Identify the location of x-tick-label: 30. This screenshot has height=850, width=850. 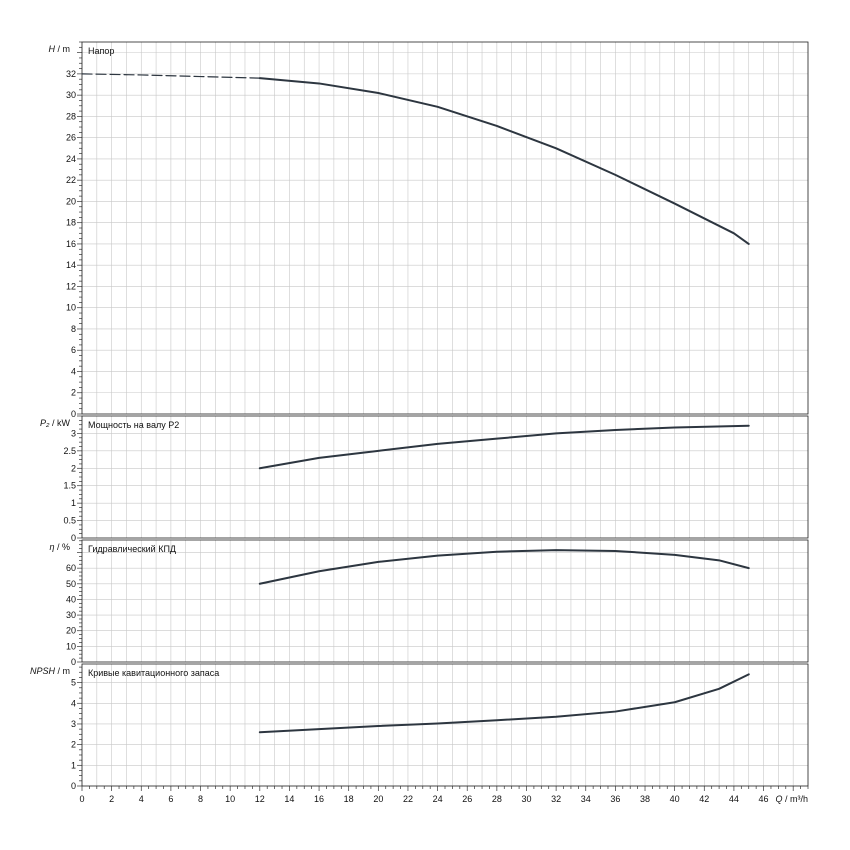
(526, 799).